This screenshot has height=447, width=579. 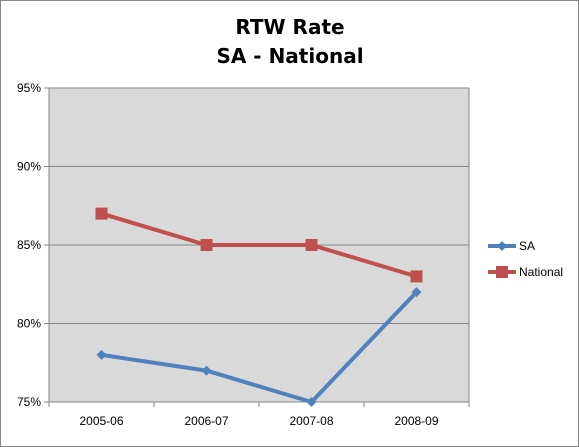 I want to click on x-tick-label: 2008-09, so click(x=416, y=421).